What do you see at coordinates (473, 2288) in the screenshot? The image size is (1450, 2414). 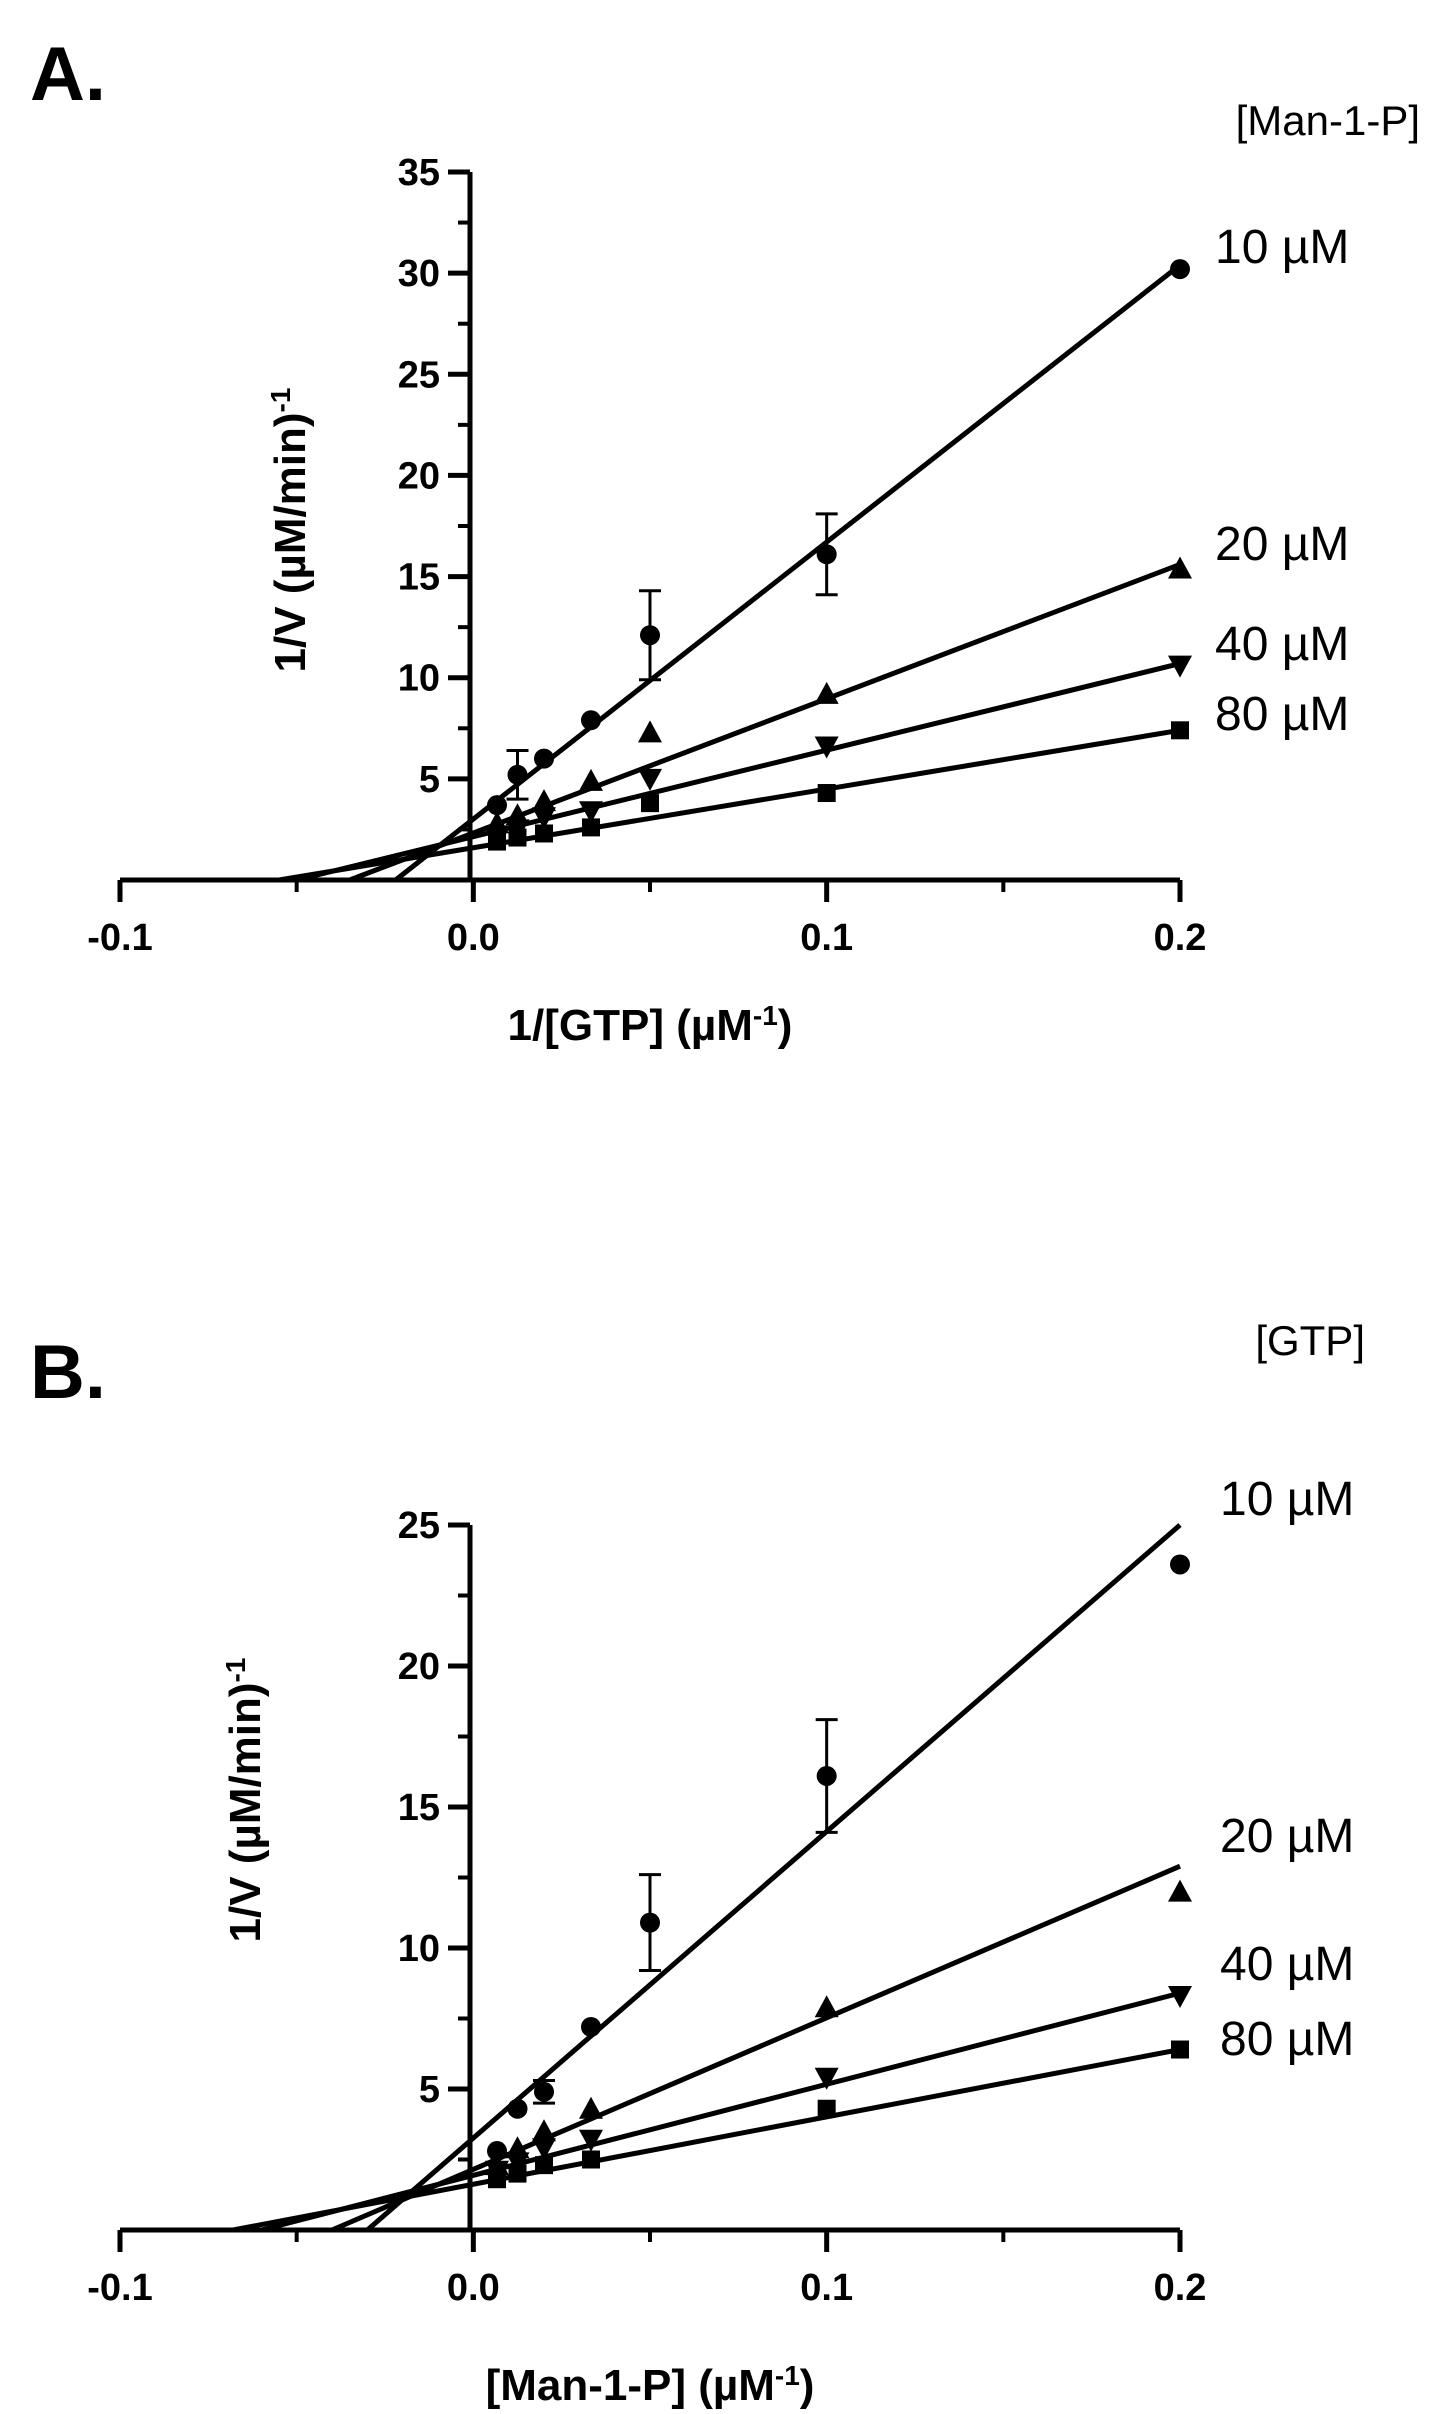 I see `panel-b-x-tick-label: 0.0` at bounding box center [473, 2288].